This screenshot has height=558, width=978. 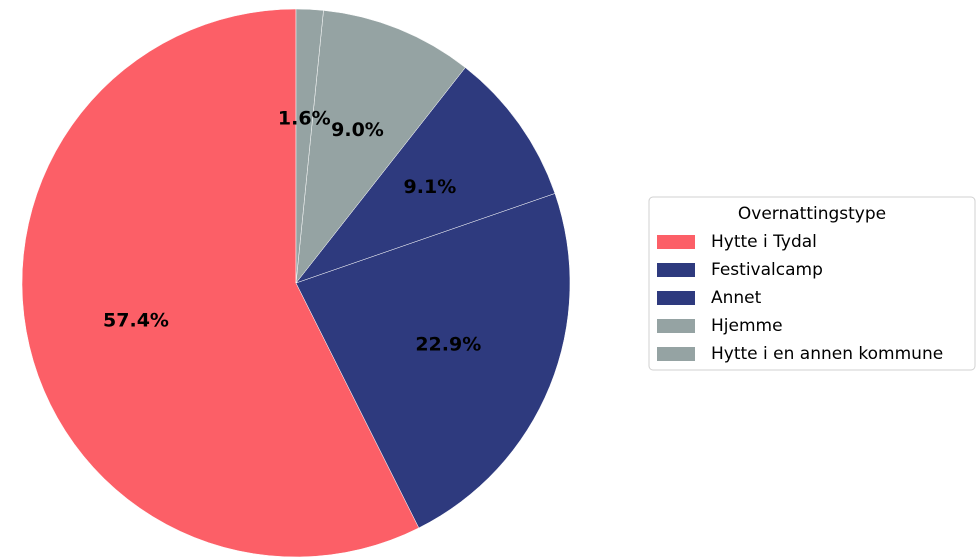 What do you see at coordinates (767, 270) in the screenshot?
I see `legend-label: Festivalcamp` at bounding box center [767, 270].